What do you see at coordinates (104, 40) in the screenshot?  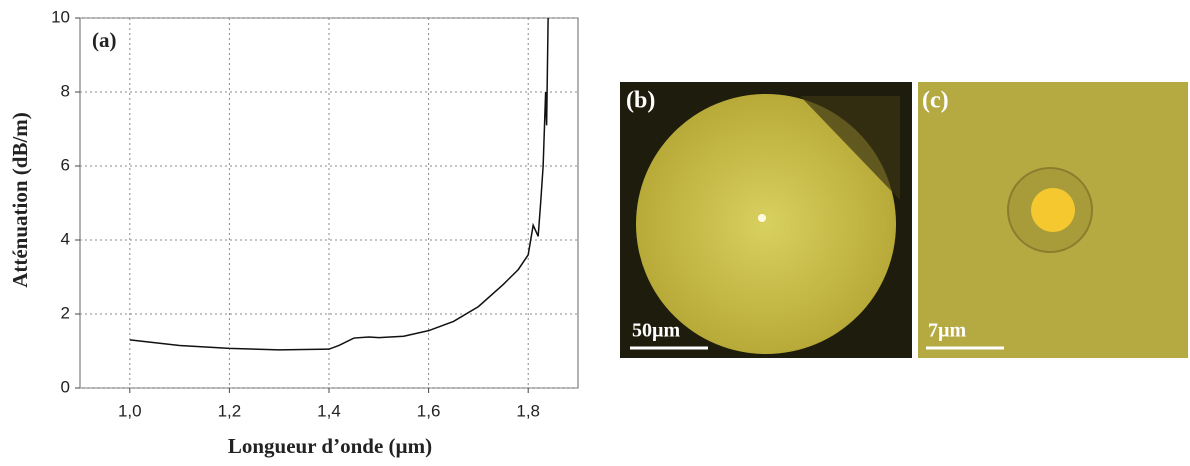 I see `panel-label: (a)` at bounding box center [104, 40].